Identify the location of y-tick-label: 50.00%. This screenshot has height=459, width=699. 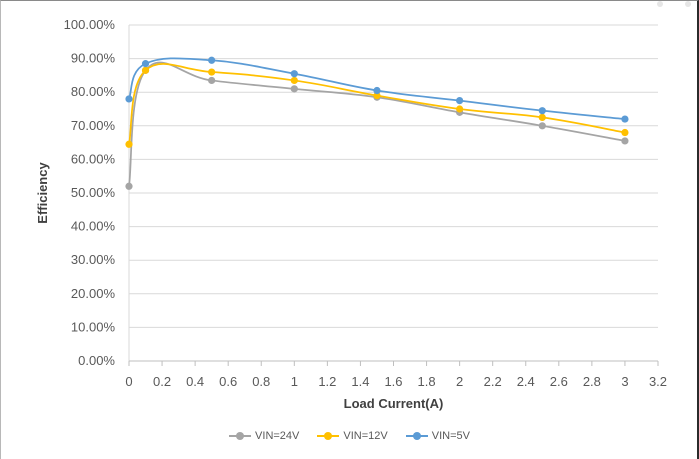
(93, 192).